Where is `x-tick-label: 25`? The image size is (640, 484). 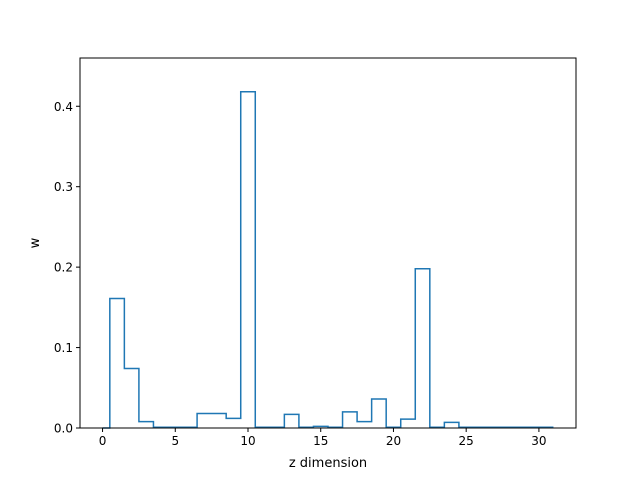 x-tick-label: 25 is located at coordinates (466, 441).